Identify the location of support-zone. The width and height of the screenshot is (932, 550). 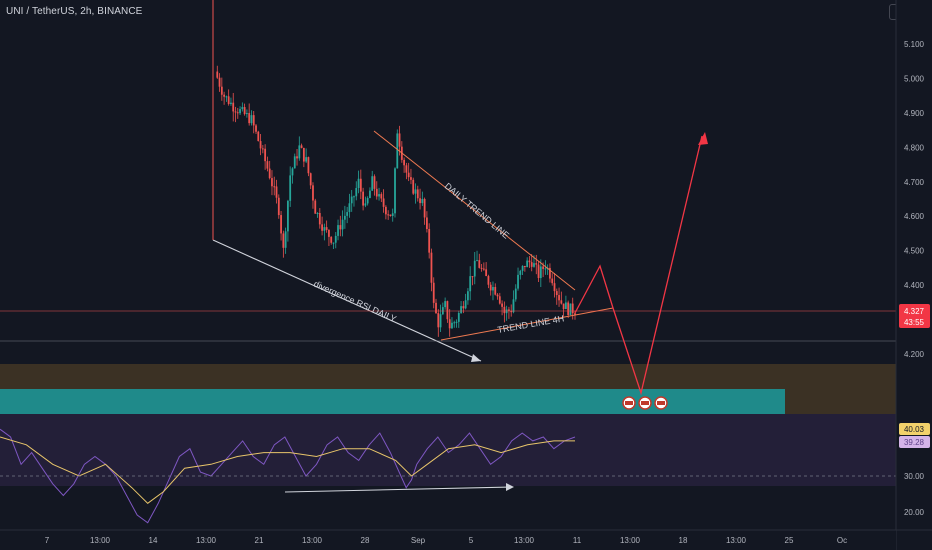
(392, 401).